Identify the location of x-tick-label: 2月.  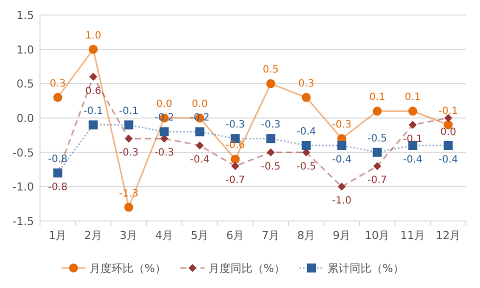
(93, 235).